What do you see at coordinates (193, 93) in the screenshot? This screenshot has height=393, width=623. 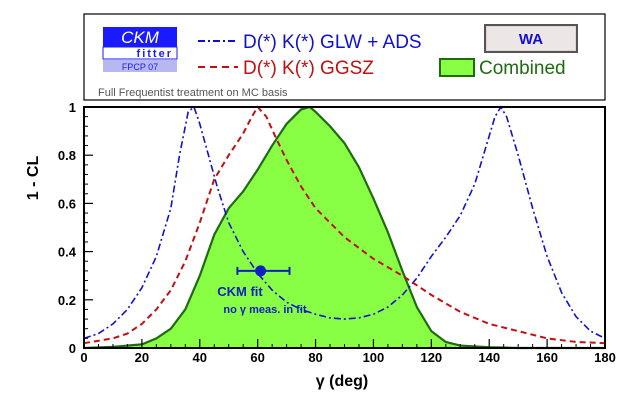 I see `method-note: Full Frequentist treatment on MC basis` at bounding box center [193, 93].